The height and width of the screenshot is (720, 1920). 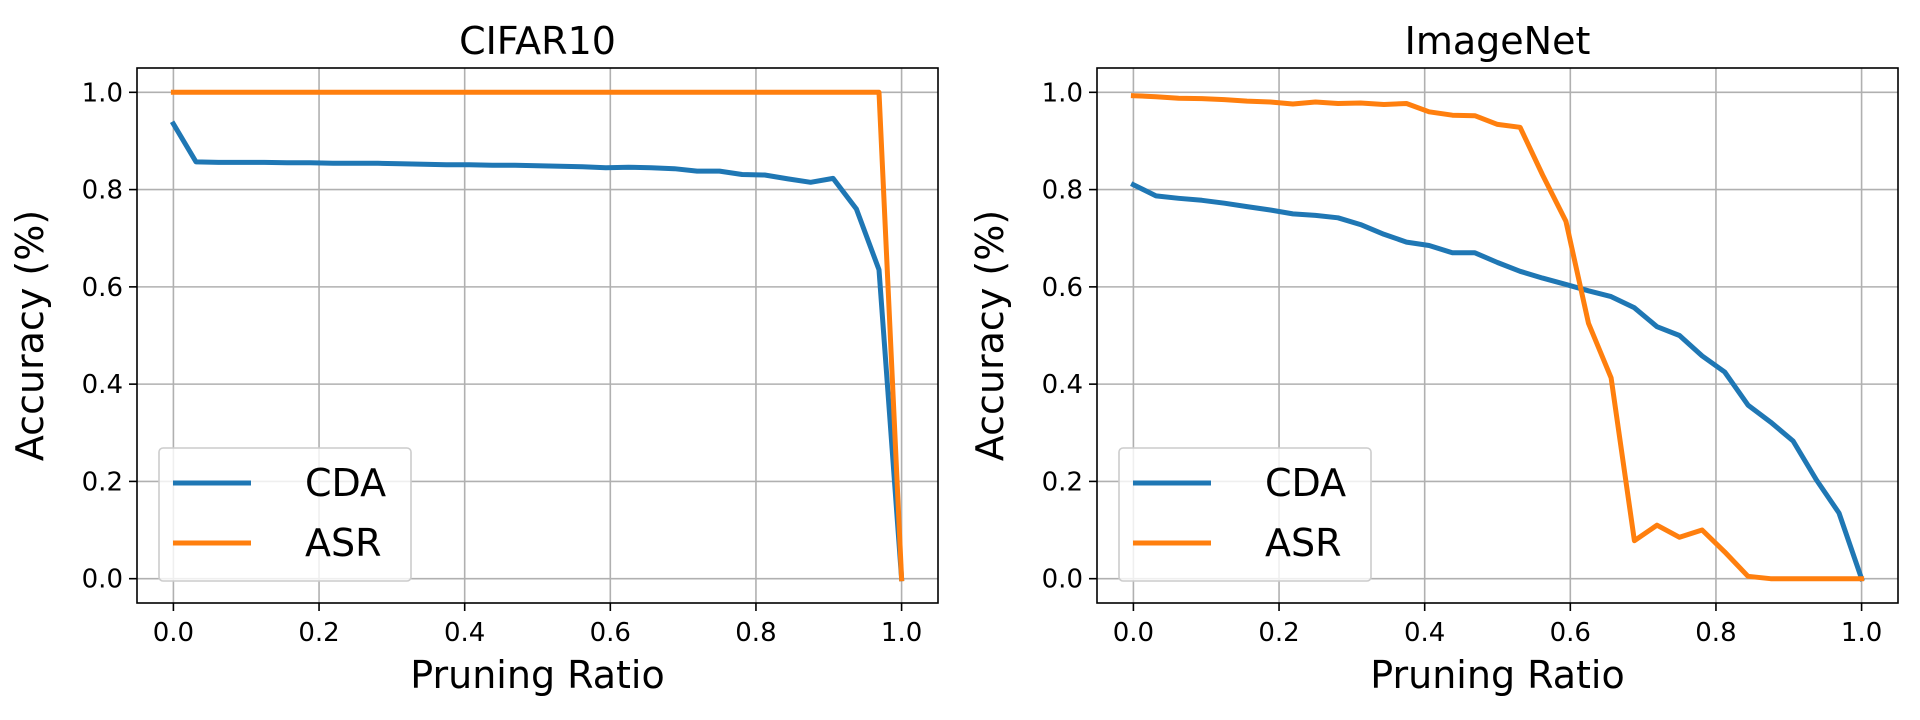 What do you see at coordinates (1498, 41) in the screenshot?
I see `chart-title: ImageNet` at bounding box center [1498, 41].